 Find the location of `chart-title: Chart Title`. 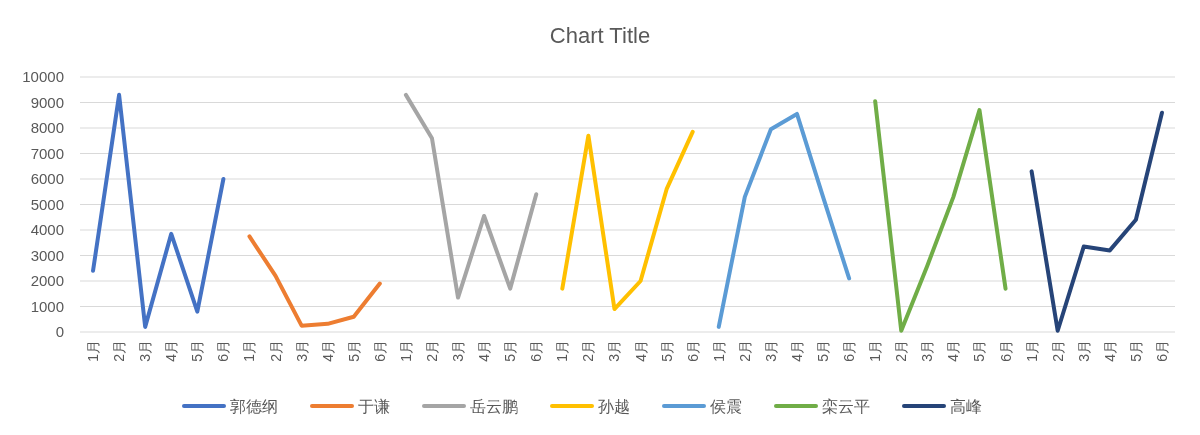

chart-title: Chart Title is located at coordinates (600, 35).